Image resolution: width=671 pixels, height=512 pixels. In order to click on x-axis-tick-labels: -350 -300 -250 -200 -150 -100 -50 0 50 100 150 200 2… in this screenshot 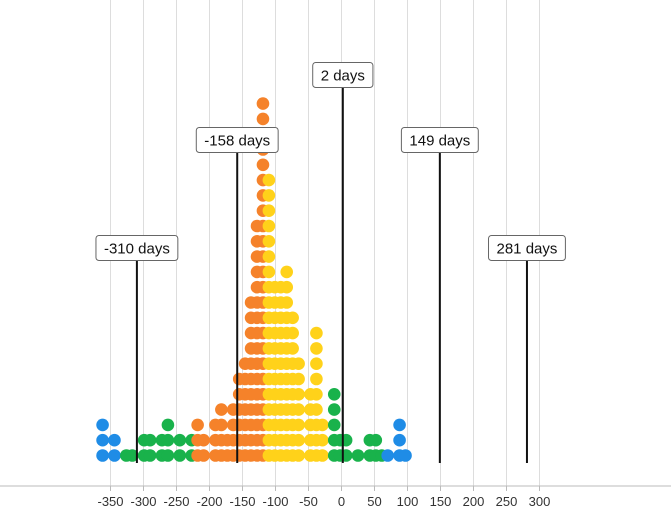, I will do `click(323, 497)`.